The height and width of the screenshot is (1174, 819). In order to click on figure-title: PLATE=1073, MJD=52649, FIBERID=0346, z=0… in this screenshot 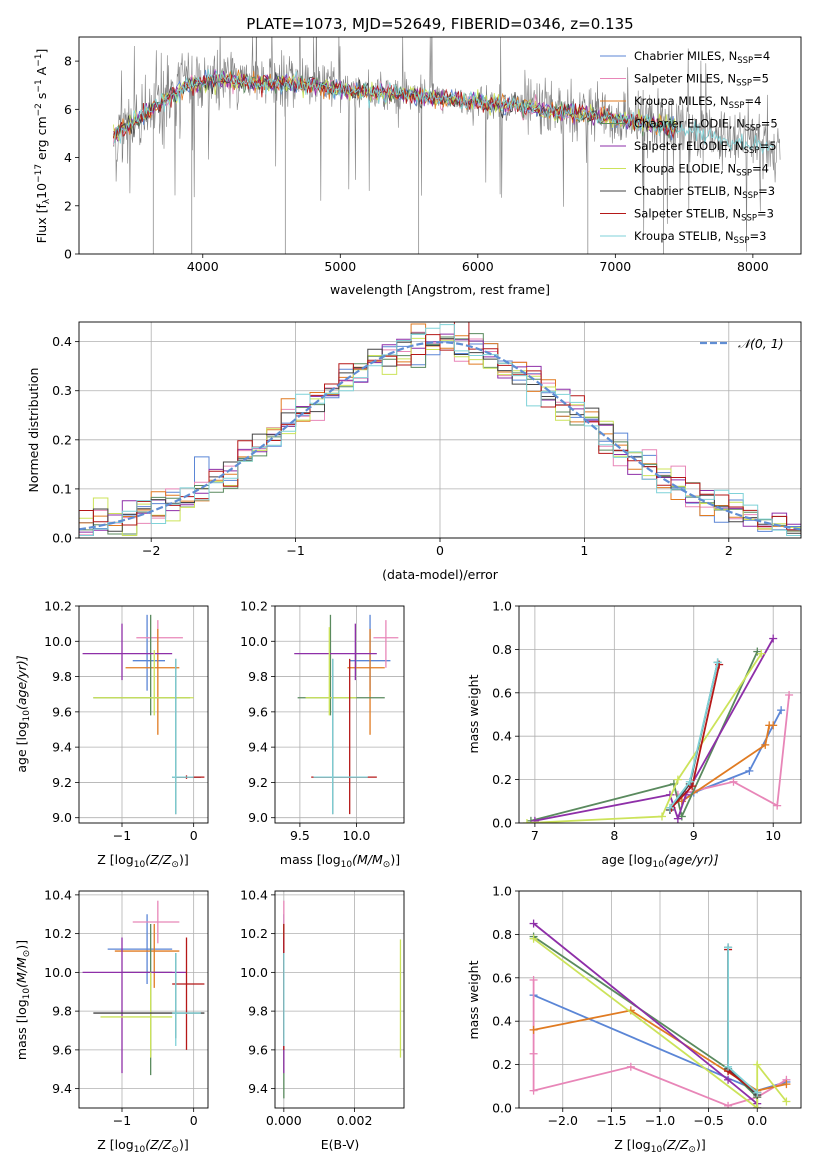, I will do `click(439, 24)`.